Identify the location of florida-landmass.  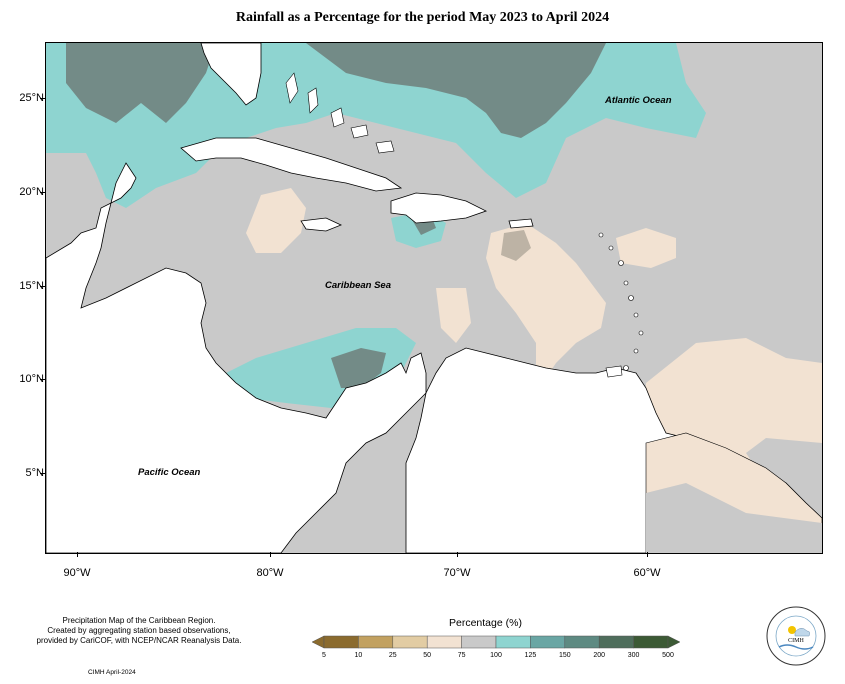
(231, 74).